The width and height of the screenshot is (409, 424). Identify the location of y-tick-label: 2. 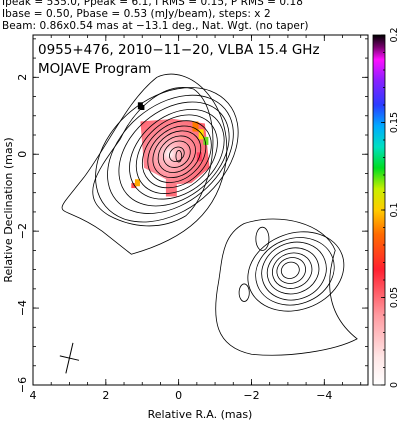
(22, 77).